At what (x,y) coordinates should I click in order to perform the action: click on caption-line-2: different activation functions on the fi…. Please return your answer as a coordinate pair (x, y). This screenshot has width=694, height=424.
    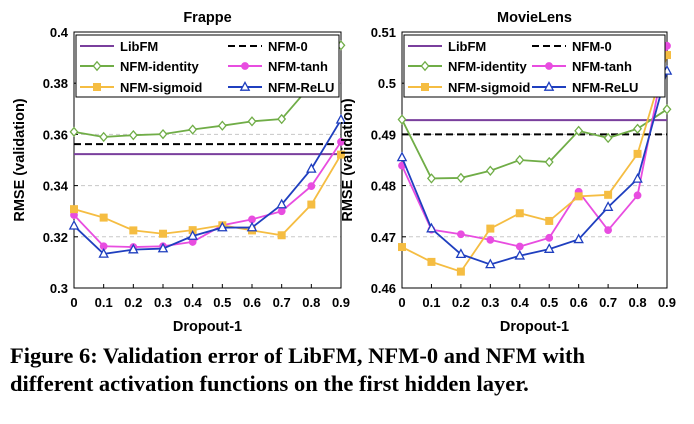
    Looking at the image, I should click on (269, 383).